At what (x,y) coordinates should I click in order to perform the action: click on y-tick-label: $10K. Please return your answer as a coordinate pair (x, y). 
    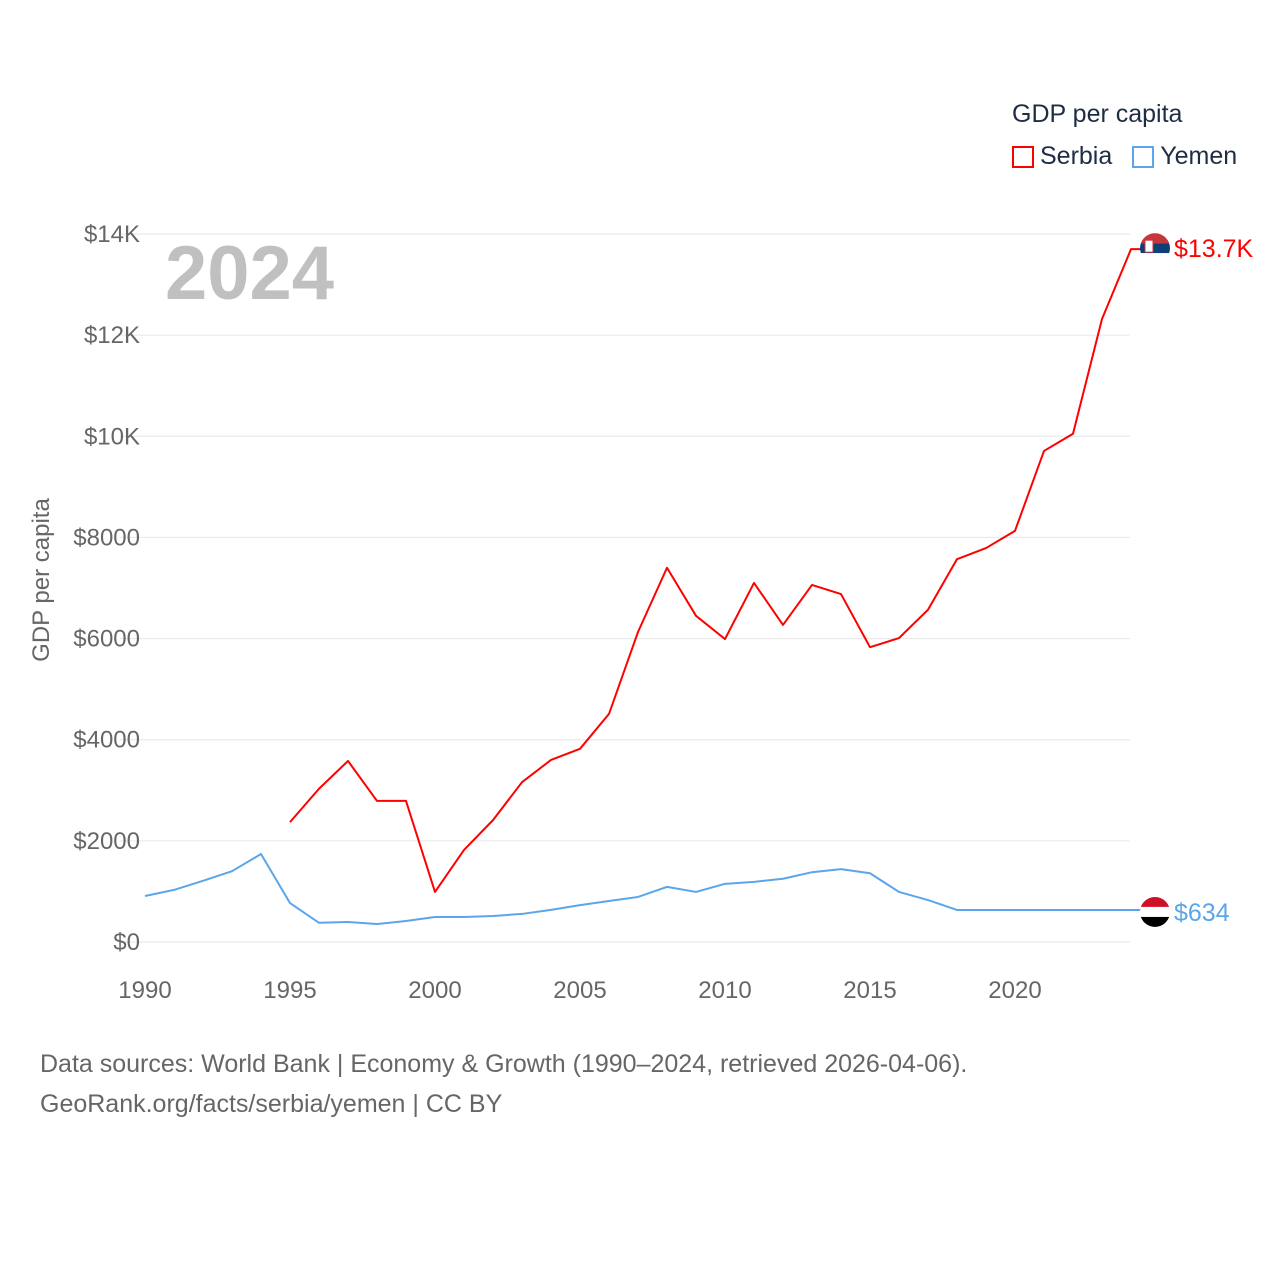
    Looking at the image, I should click on (112, 436).